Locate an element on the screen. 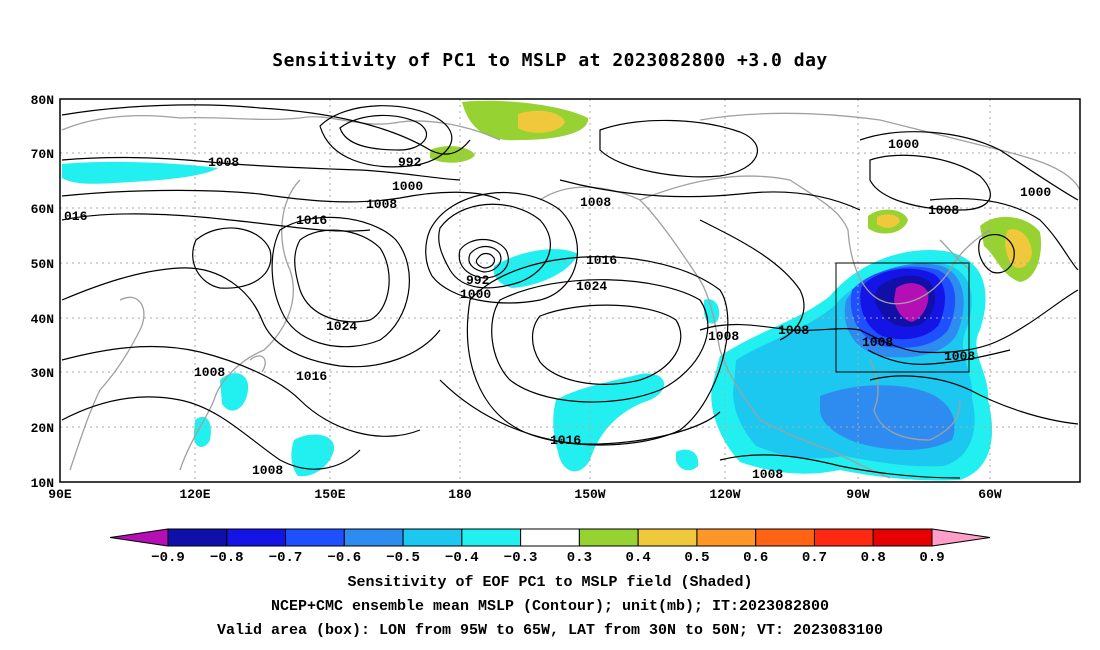  colorbar-tick-label: −0.5 is located at coordinates (403, 558).